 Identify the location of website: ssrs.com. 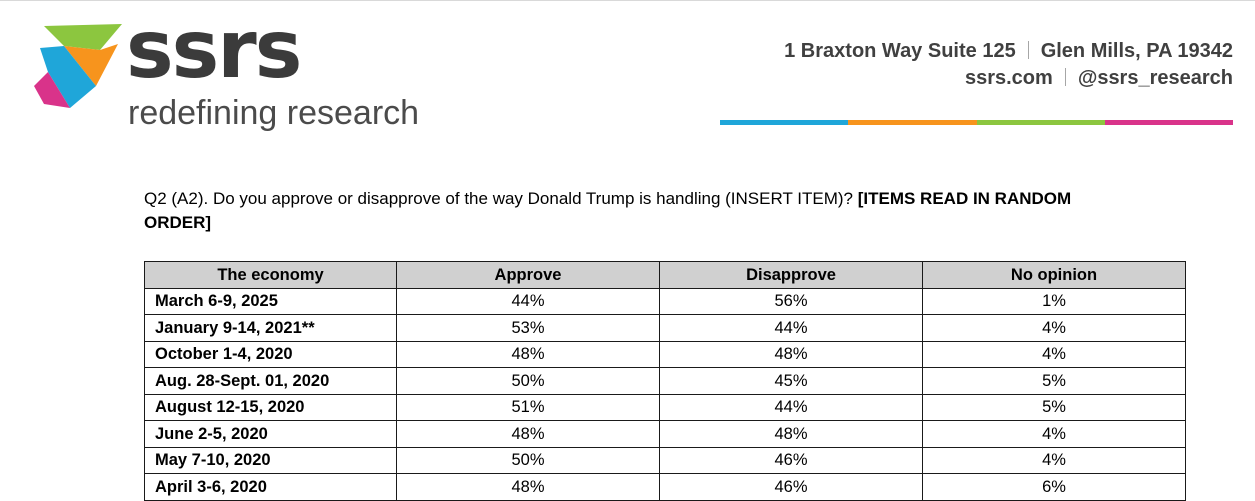
(1008, 78).